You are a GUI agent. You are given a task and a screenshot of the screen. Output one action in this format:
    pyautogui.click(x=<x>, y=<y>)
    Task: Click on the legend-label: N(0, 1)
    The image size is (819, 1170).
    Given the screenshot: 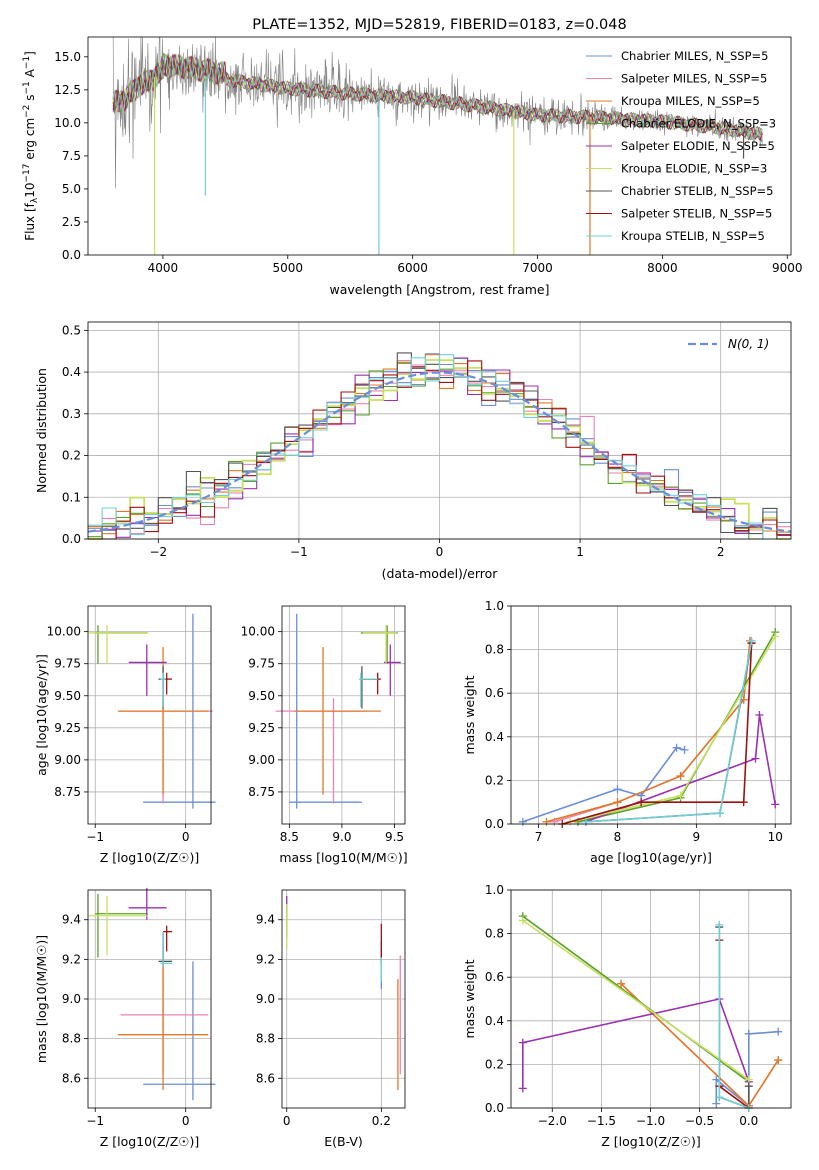 What is the action you would take?
    pyautogui.click(x=748, y=344)
    